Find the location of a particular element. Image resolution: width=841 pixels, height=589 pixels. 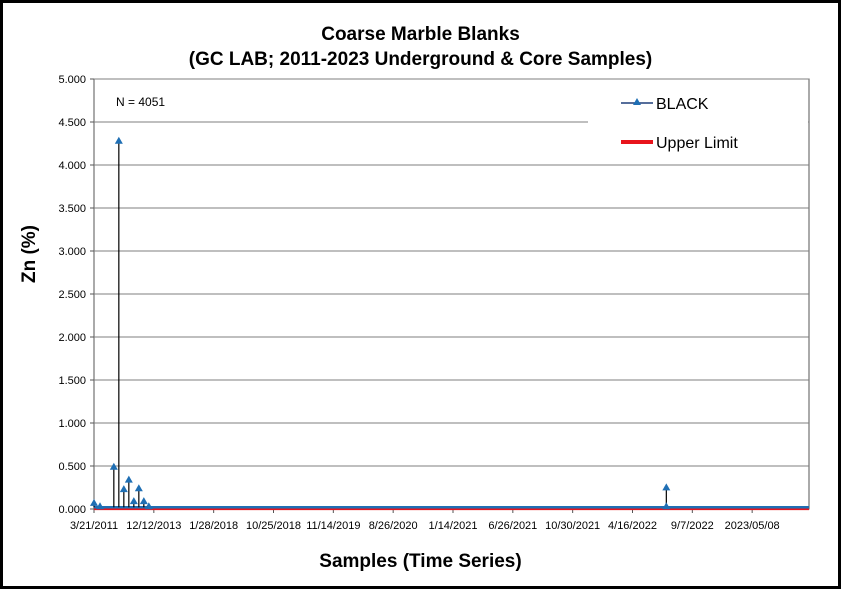

legend-upper-limit-label: Upper Limit is located at coordinates (697, 143).